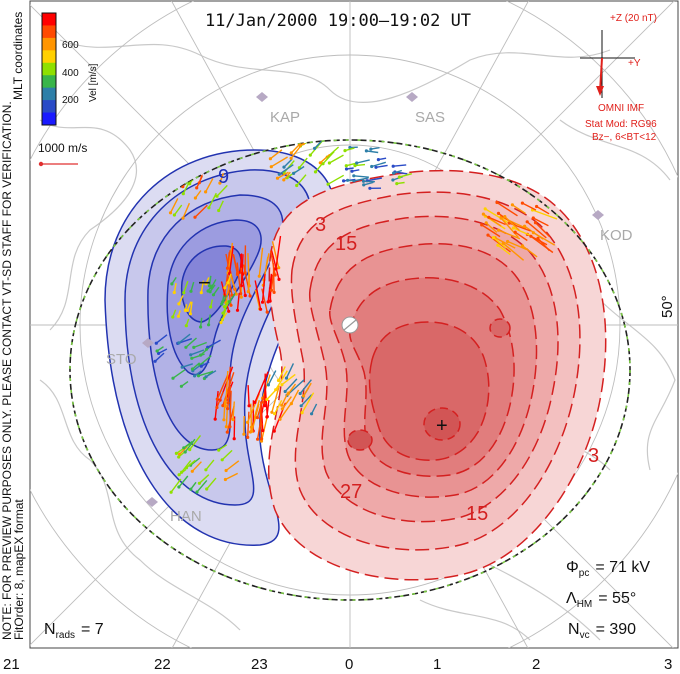  Describe the element at coordinates (601, 600) in the screenshot. I see `svg-text:ΛHM= 55°: ΛHM = 55°` at that location.